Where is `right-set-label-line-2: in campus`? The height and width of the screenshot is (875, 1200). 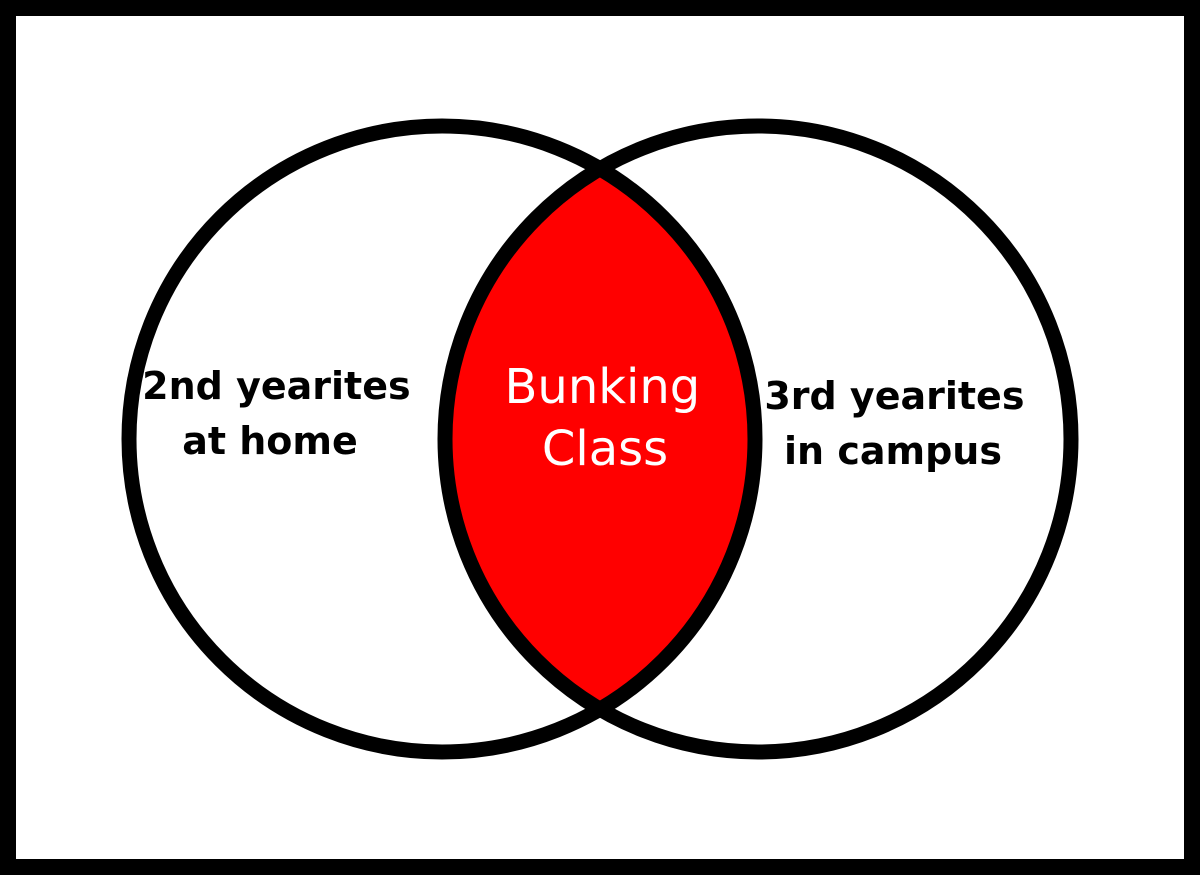 right-set-label-line-2: in campus is located at coordinates (893, 451).